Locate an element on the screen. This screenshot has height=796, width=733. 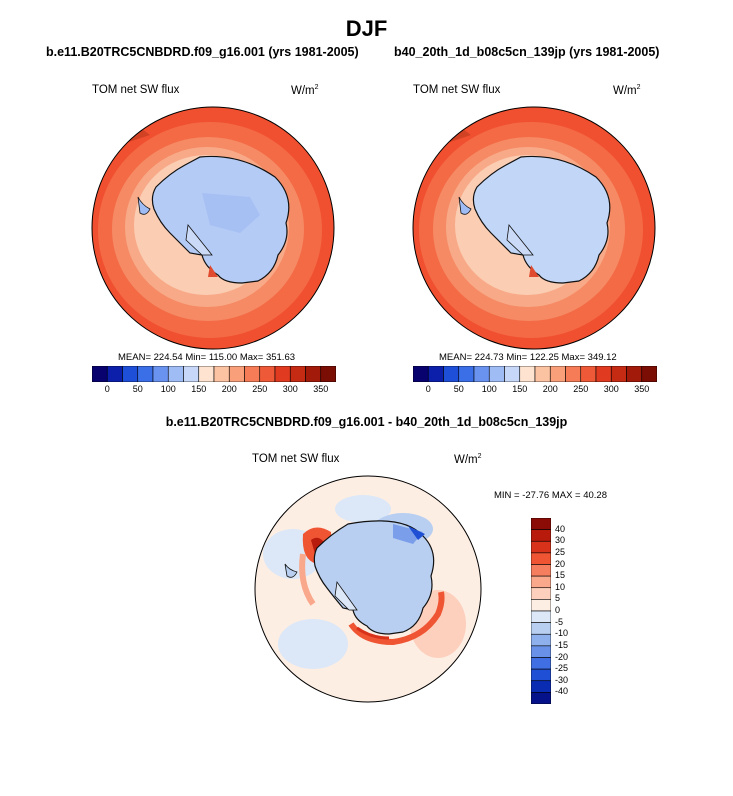
season-title: DJF is located at coordinates (366, 28).